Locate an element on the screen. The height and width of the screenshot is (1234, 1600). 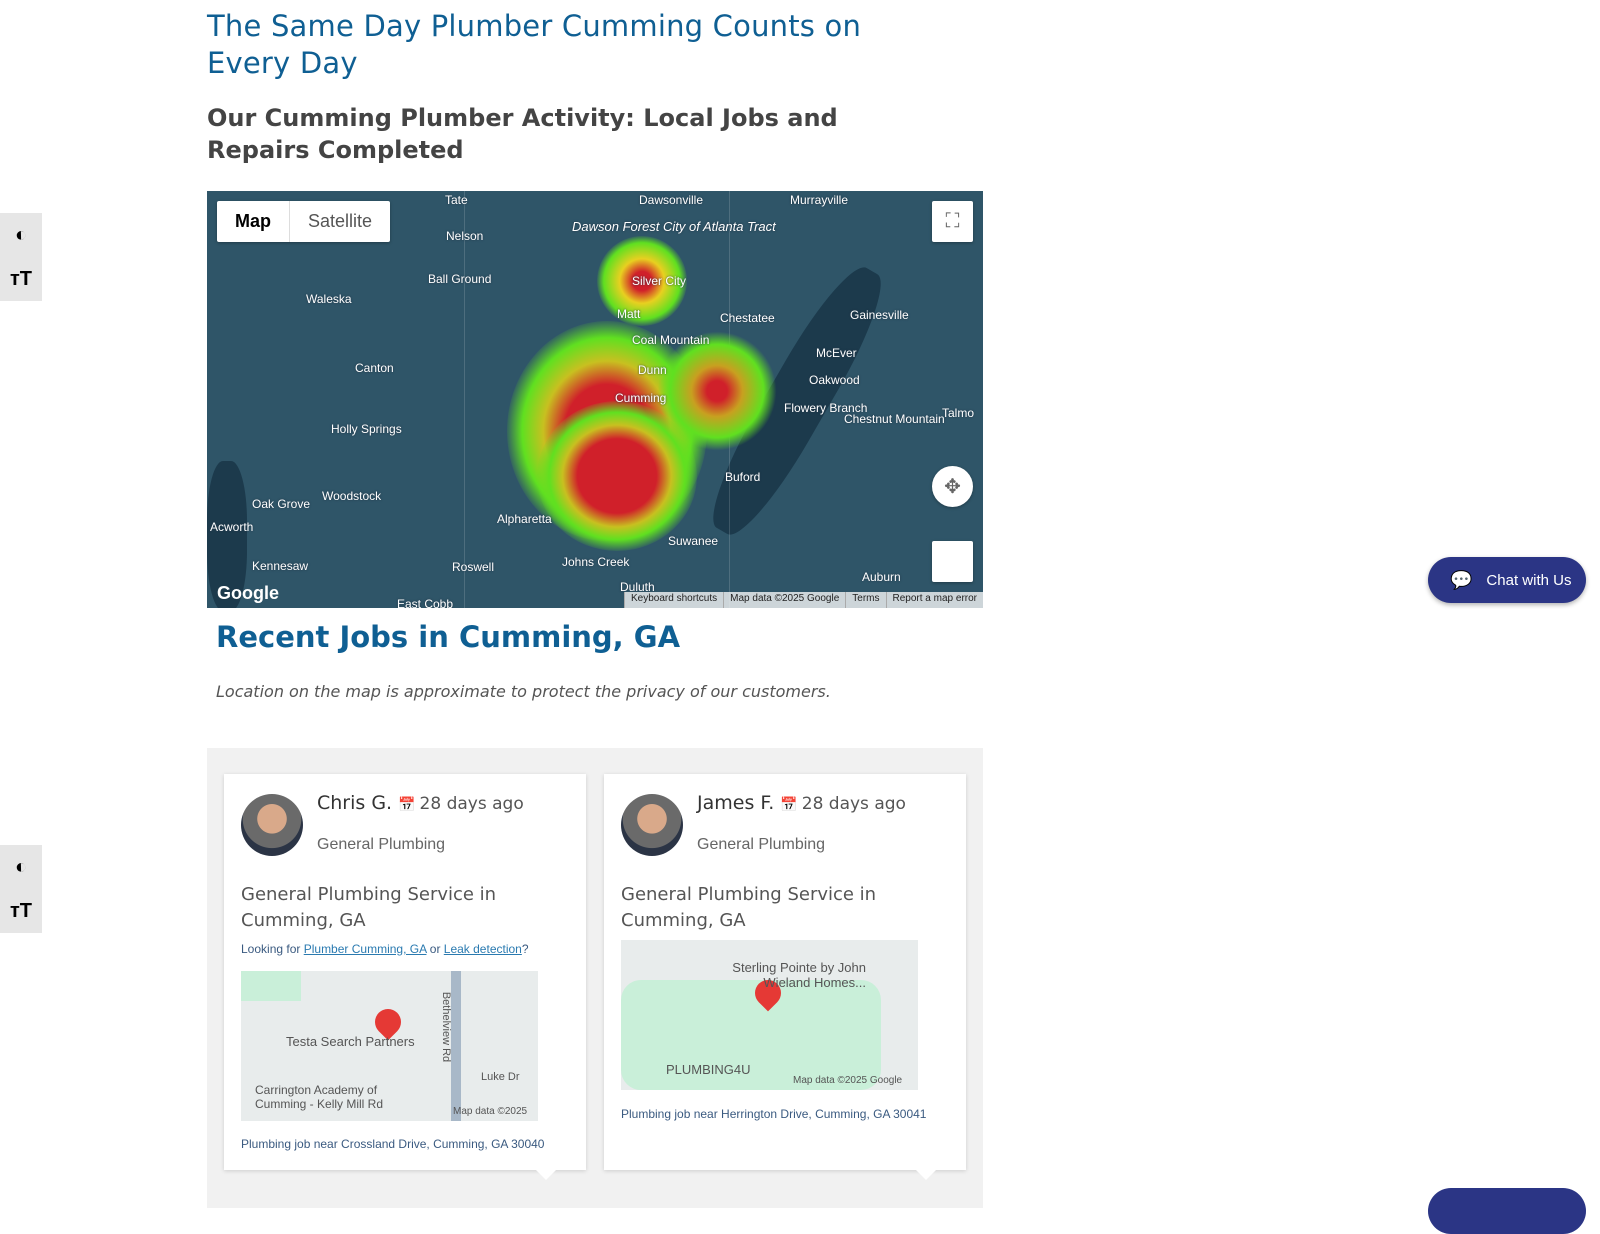
map-label: Kennesaw is located at coordinates (280, 566).